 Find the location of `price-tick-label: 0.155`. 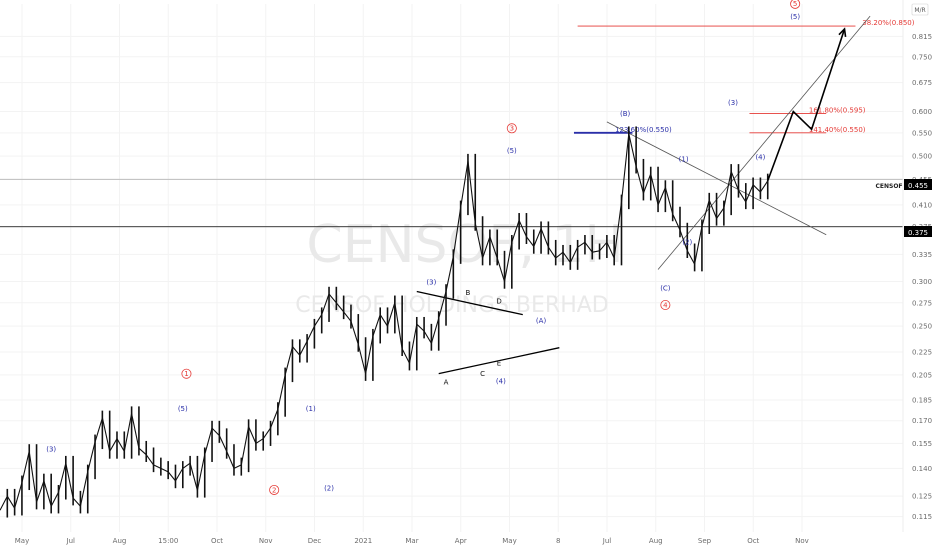

price-tick-label: 0.155 is located at coordinates (922, 444).